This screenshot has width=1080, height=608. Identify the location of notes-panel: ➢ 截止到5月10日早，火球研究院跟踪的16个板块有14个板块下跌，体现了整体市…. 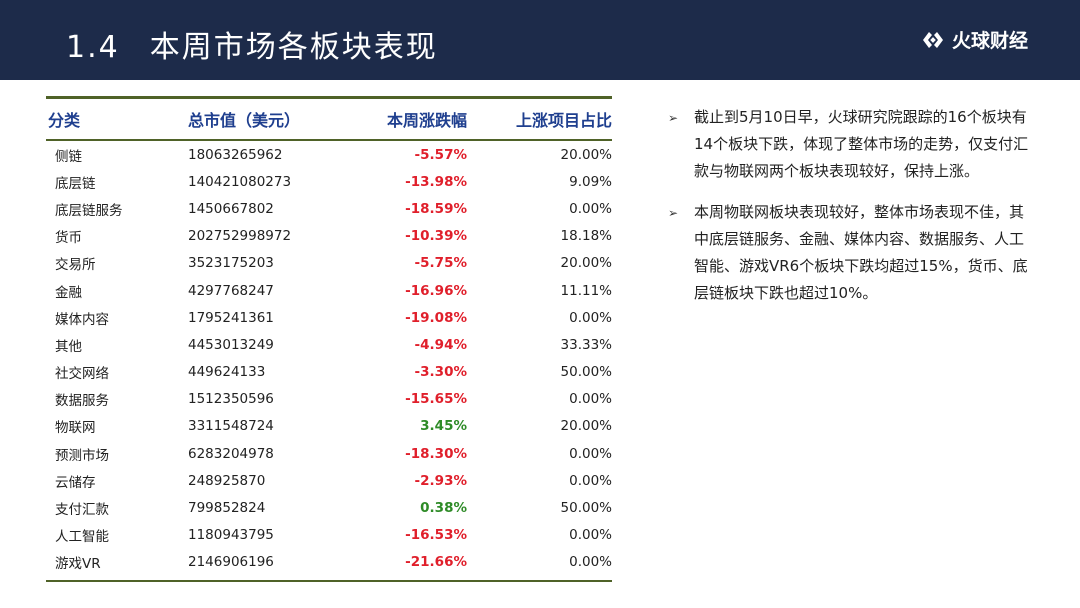
(853, 212).